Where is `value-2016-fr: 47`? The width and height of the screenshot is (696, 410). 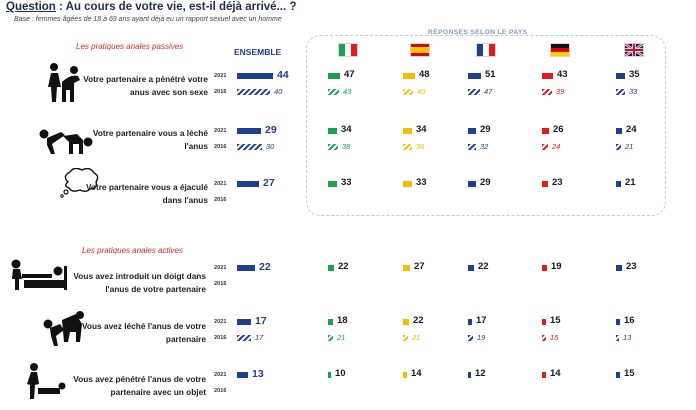 value-2016-fr: 47 is located at coordinates (488, 91).